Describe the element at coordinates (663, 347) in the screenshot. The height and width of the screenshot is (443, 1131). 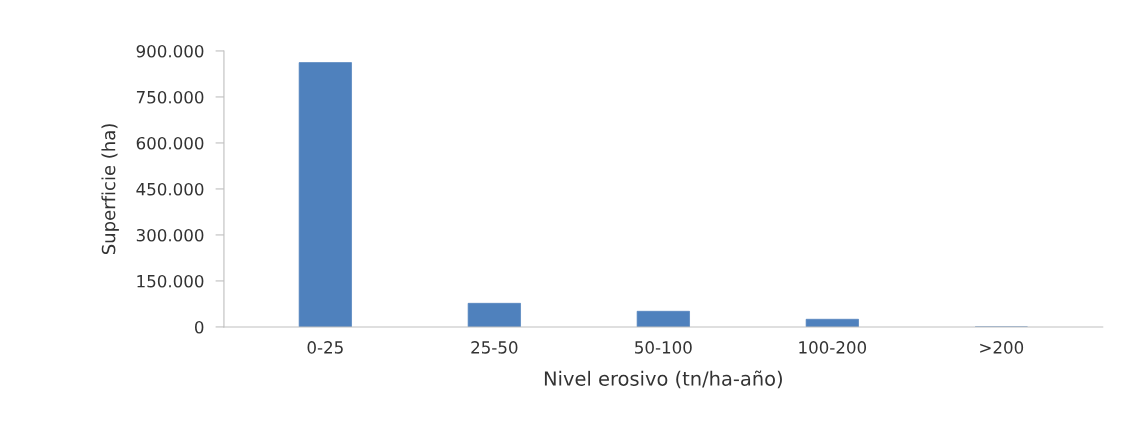
I see `x-tick-label: 50-100` at that location.